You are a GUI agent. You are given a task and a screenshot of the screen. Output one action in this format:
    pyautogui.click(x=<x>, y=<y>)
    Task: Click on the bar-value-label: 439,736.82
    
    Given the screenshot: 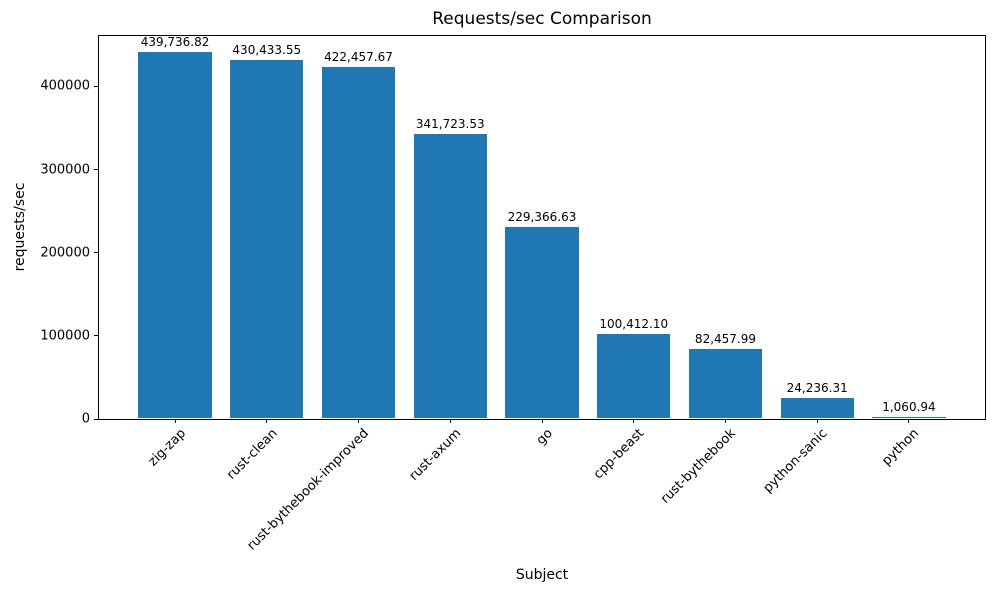 What is the action you would take?
    pyautogui.click(x=175, y=42)
    